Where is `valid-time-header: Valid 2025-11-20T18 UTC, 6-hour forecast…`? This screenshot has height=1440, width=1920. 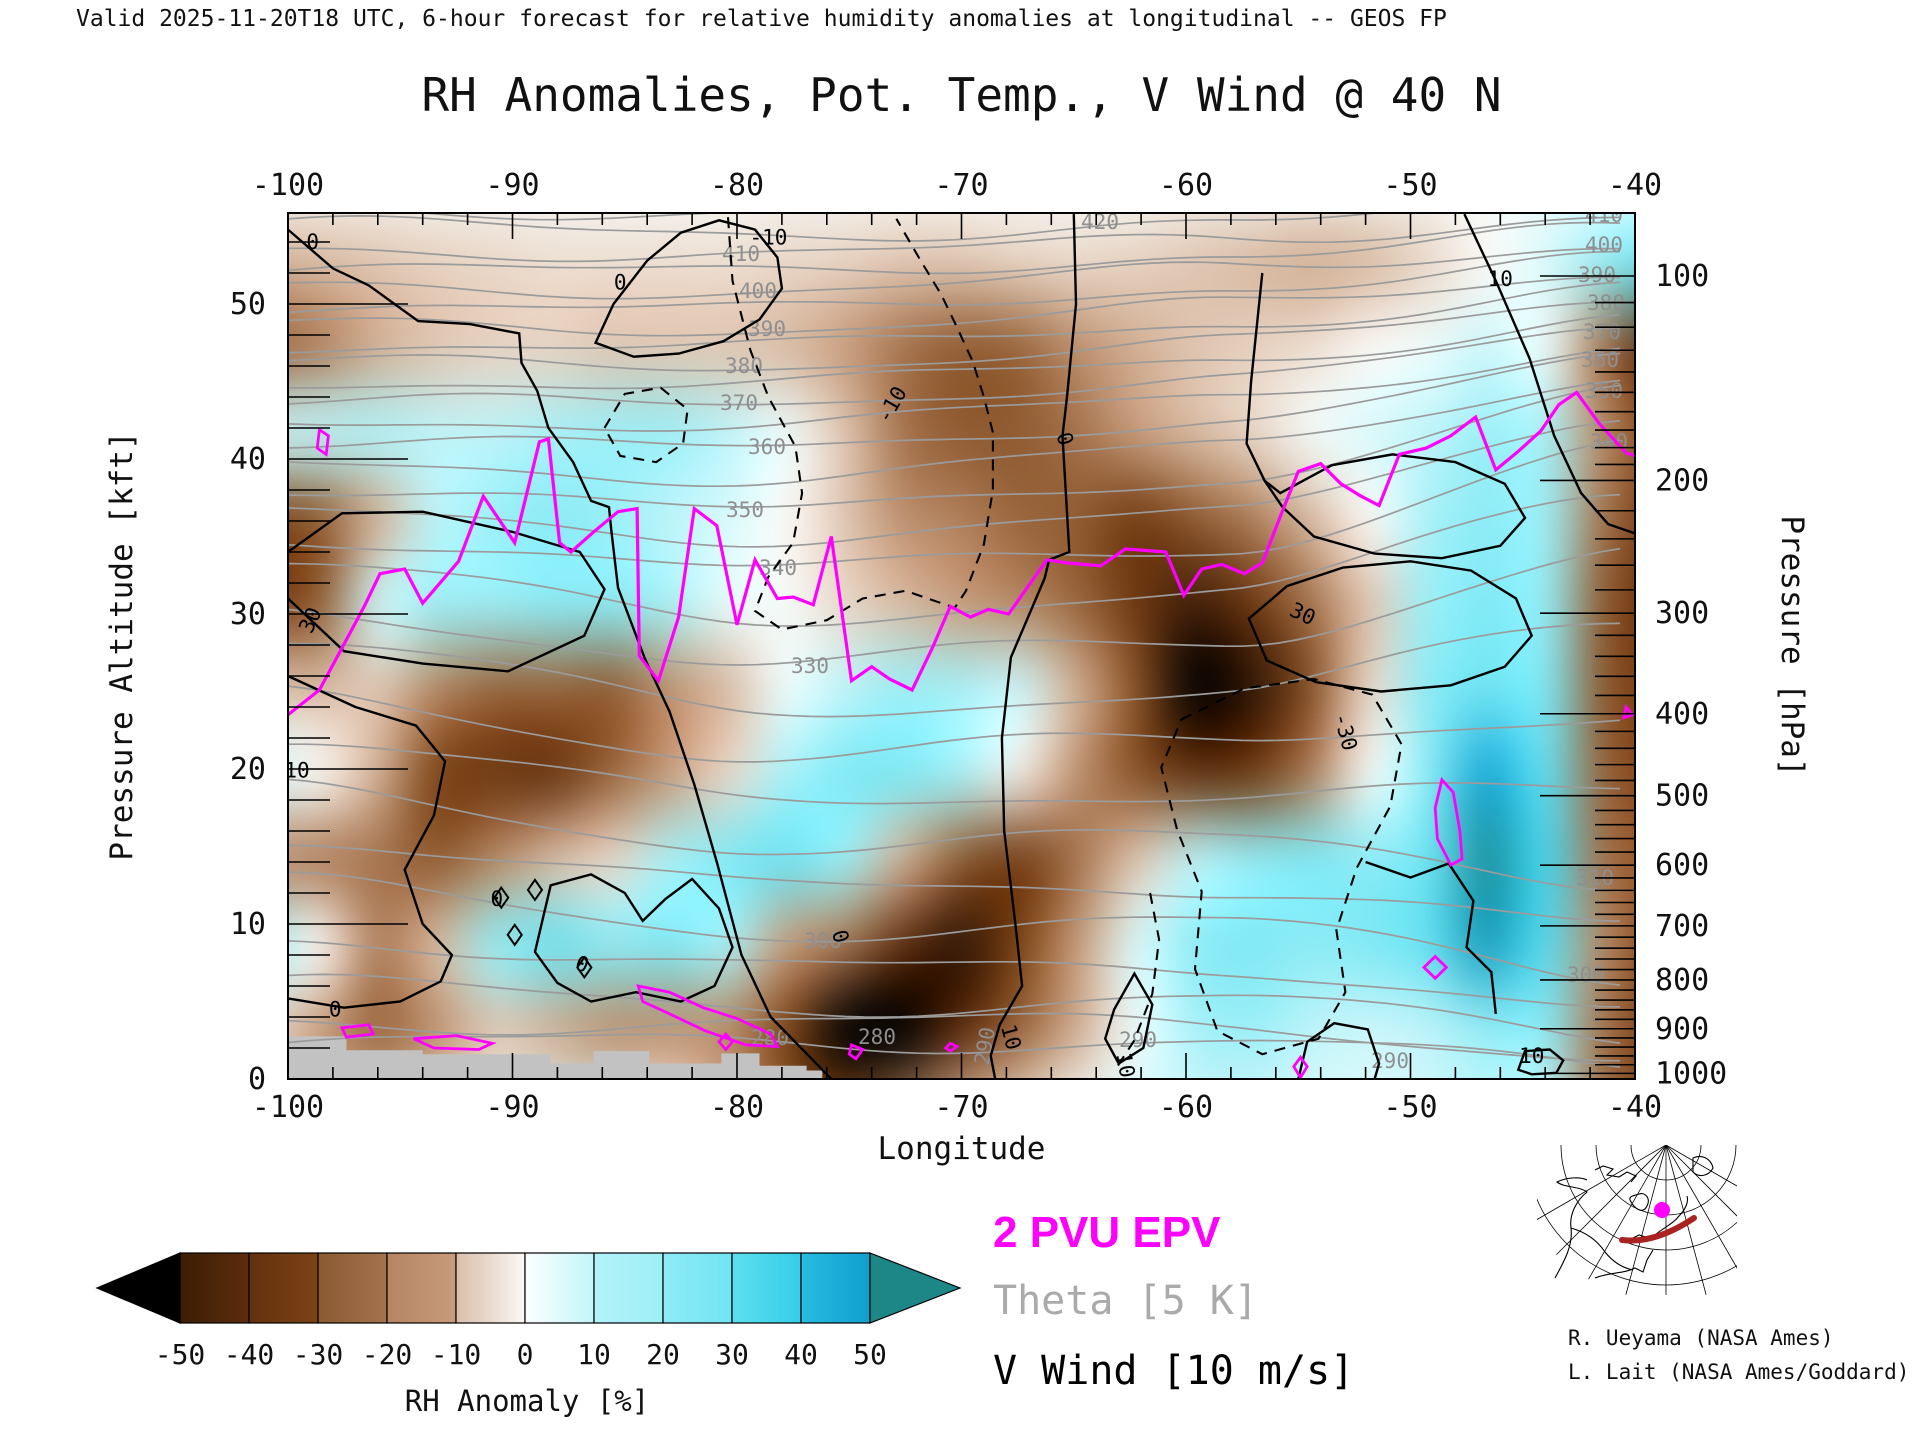 valid-time-header: Valid 2025-11-20T18 UTC, 6-hour forecast… is located at coordinates (761, 19).